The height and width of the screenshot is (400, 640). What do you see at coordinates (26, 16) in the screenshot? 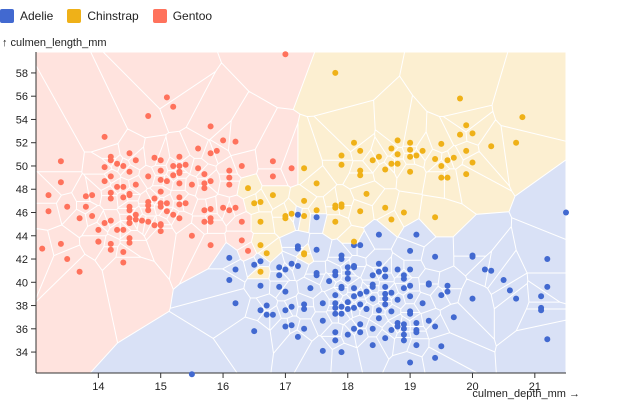
I see `legend-item-adelie: Adelie` at bounding box center [26, 16].